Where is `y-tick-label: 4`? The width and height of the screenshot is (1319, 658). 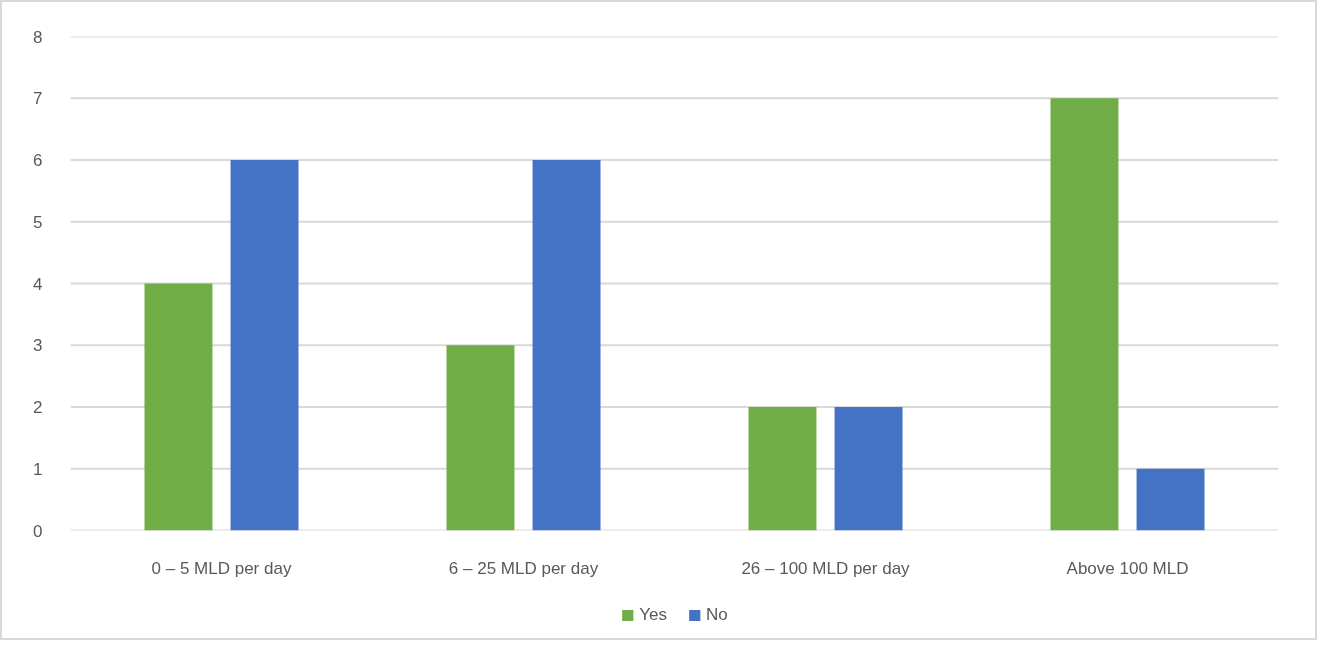
y-tick-label: 4 is located at coordinates (38, 284).